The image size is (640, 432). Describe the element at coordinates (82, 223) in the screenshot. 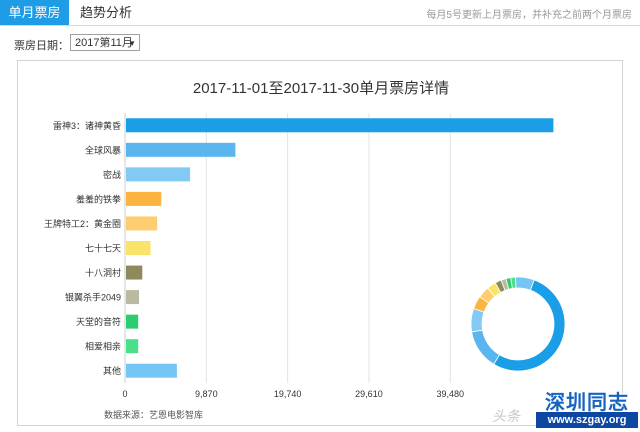

I see `category-label: 王牌特工2：黄金圈` at that location.